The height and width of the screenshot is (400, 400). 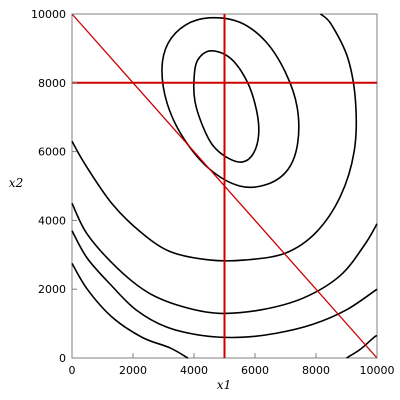 I want to click on x-tick-label: 8000, so click(x=316, y=370).